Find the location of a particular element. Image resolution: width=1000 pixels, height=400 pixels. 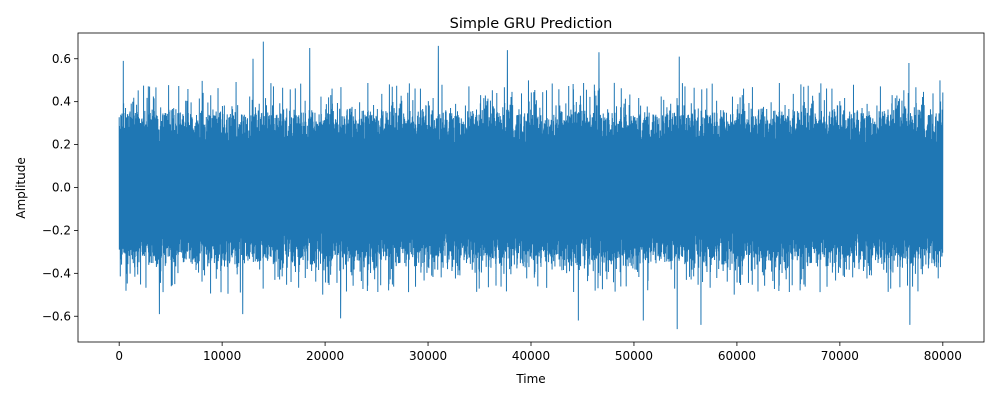

y-tick-label: −0.2 is located at coordinates (56, 230).